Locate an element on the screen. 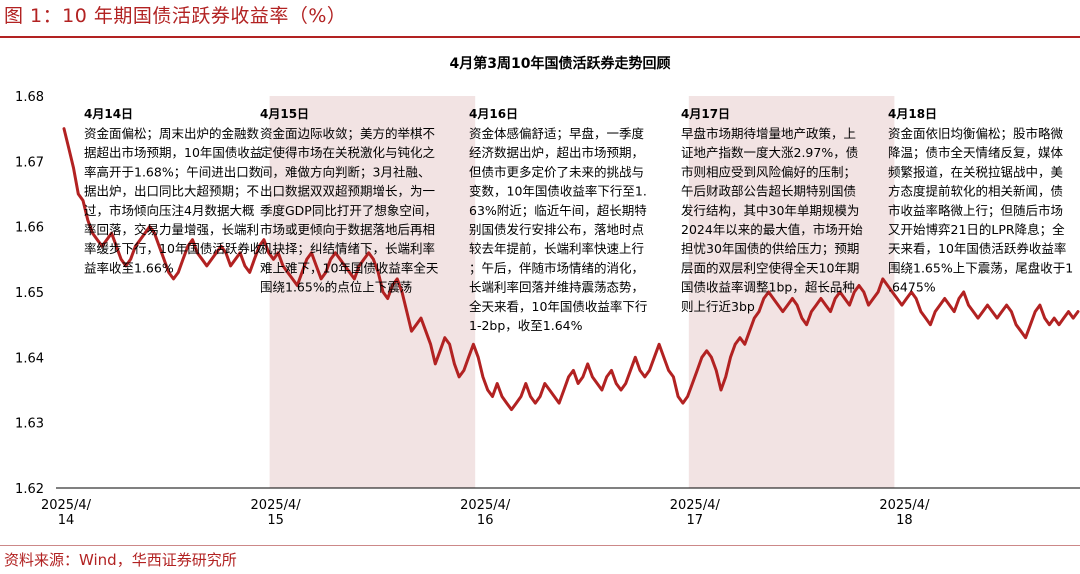 The image size is (1080, 574). figure-title: 图 1：10 年期国债活跃券收益率（%） is located at coordinates (175, 16).